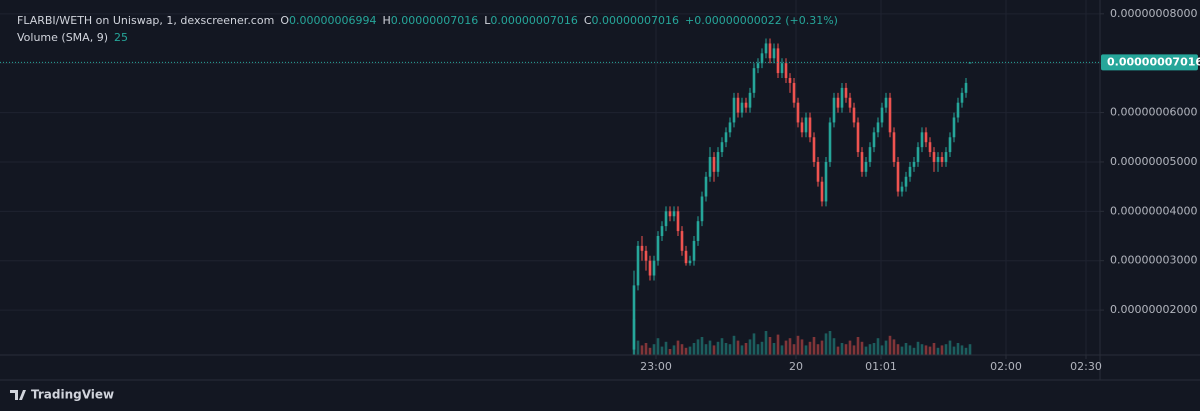 The width and height of the screenshot is (1200, 411). Describe the element at coordinates (284, 20) in the screenshot. I see `ohlc-key: O` at that location.